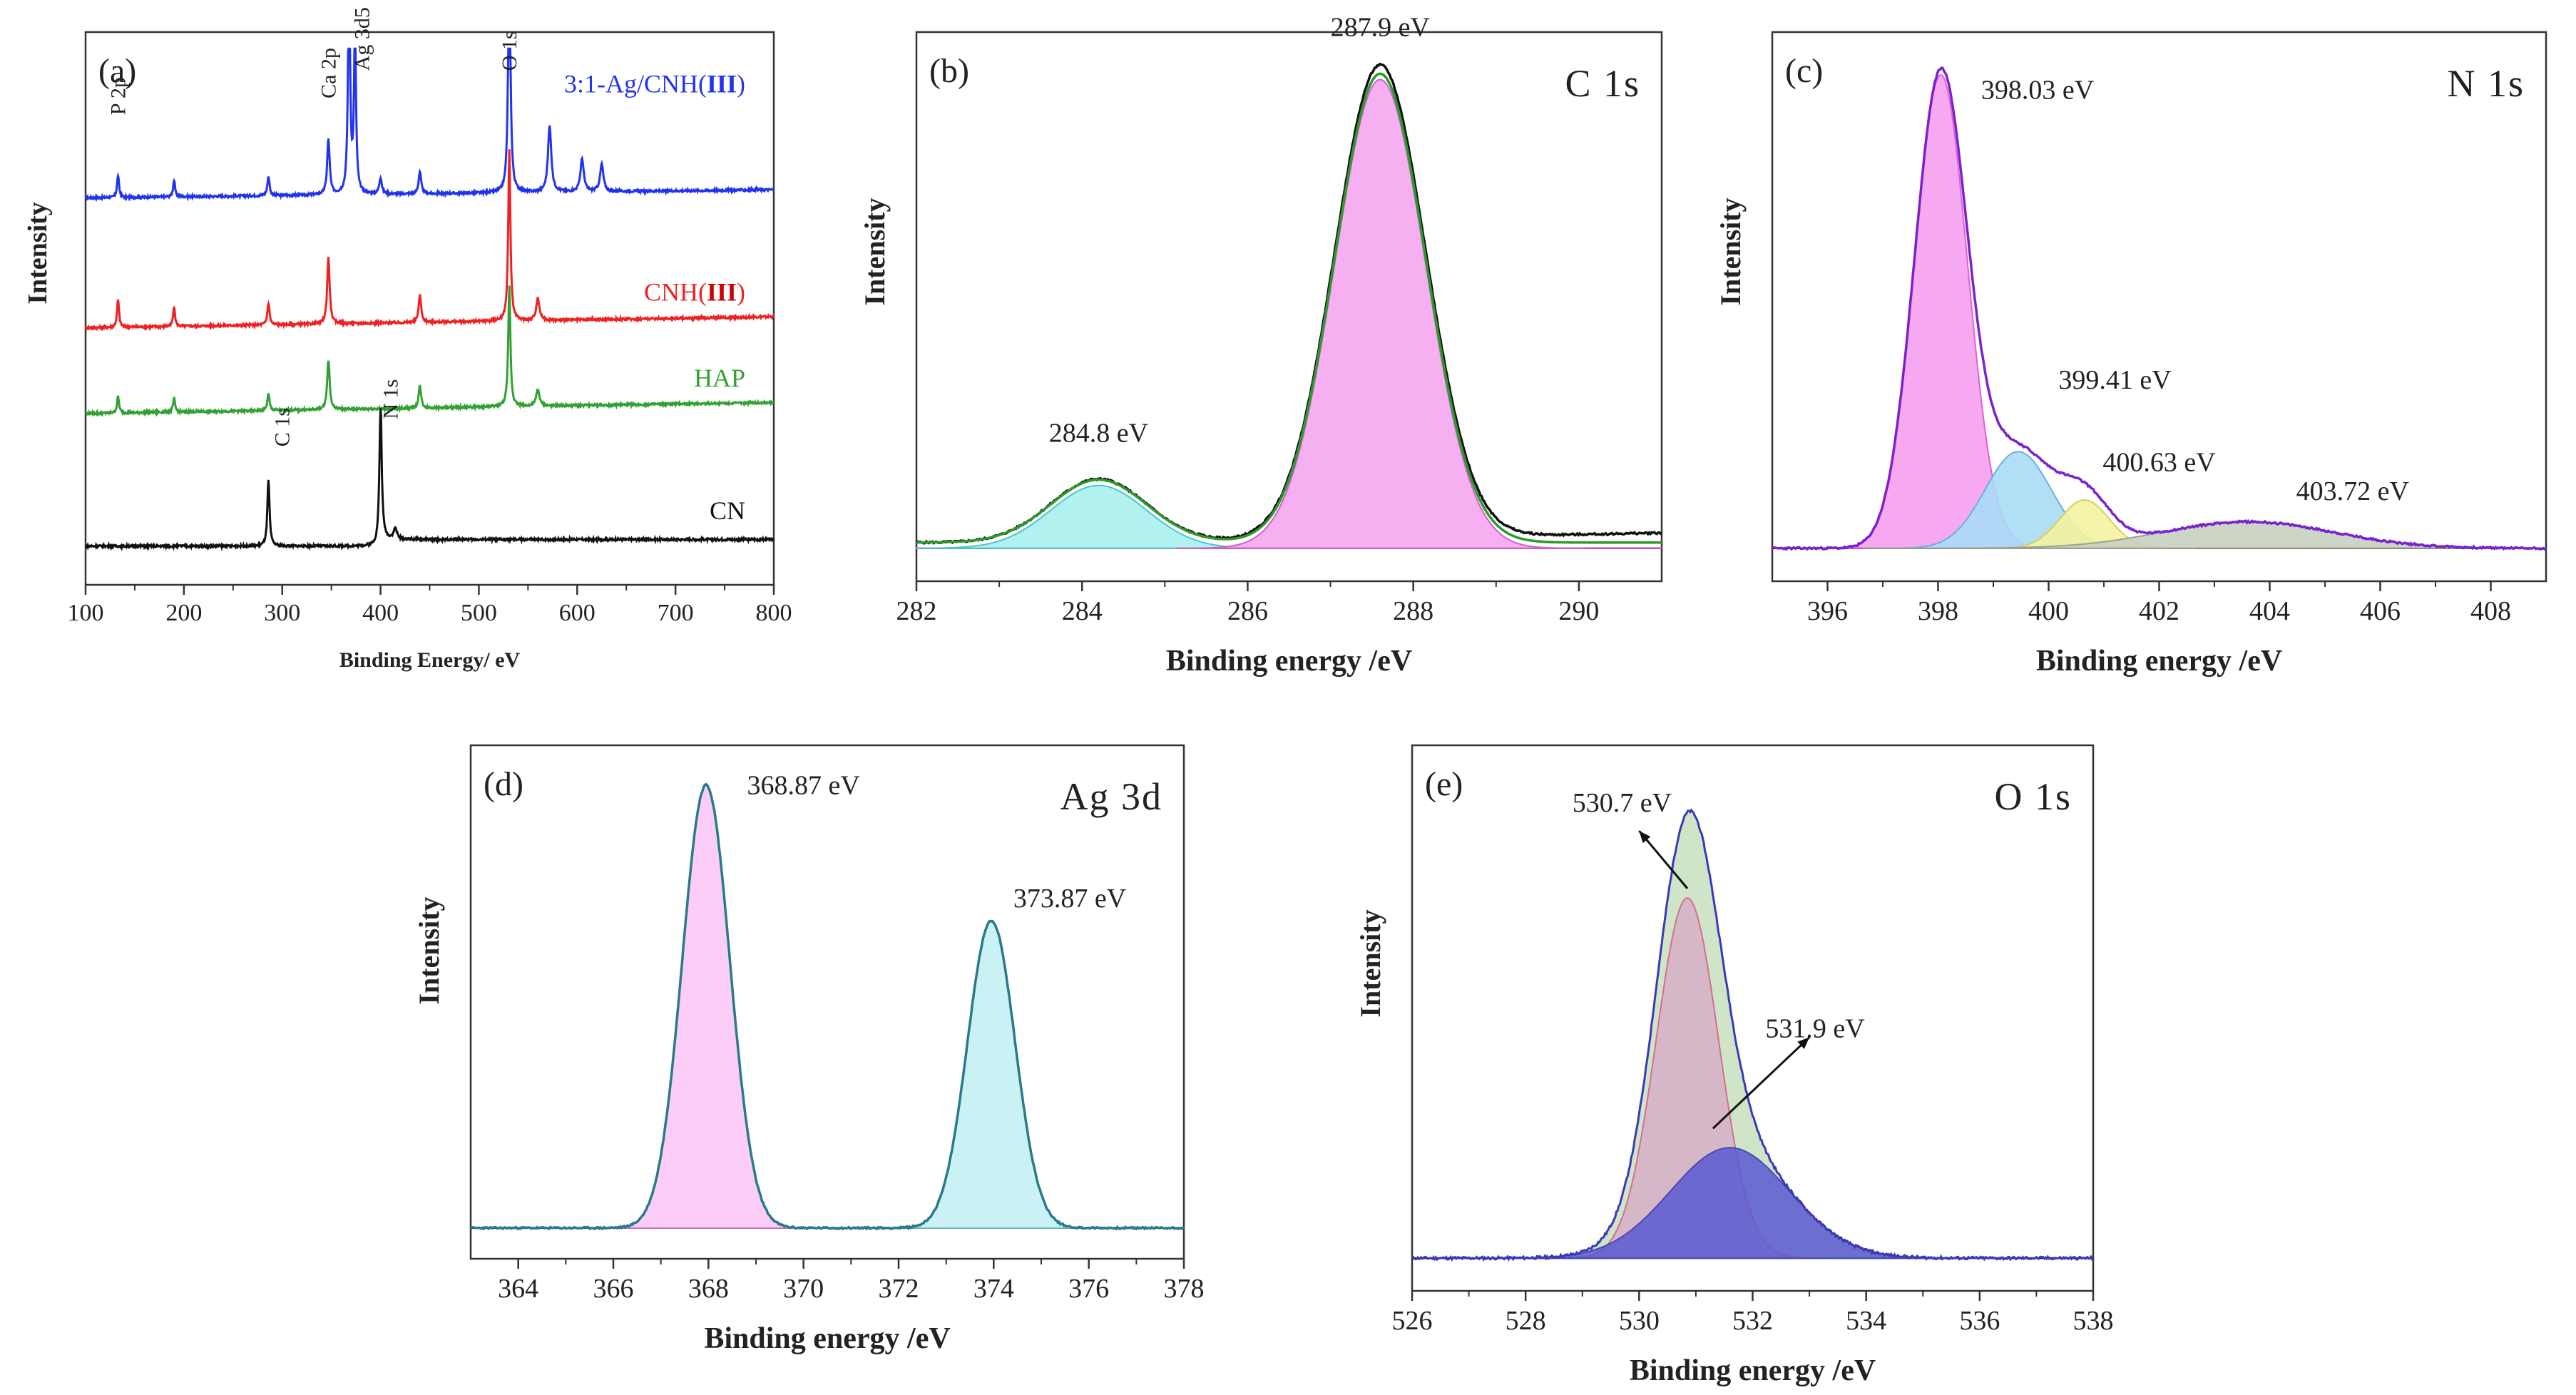 This screenshot has width=2576, height=1395. What do you see at coordinates (1413, 611) in the screenshot?
I see `x-tick-label: 288` at bounding box center [1413, 611].